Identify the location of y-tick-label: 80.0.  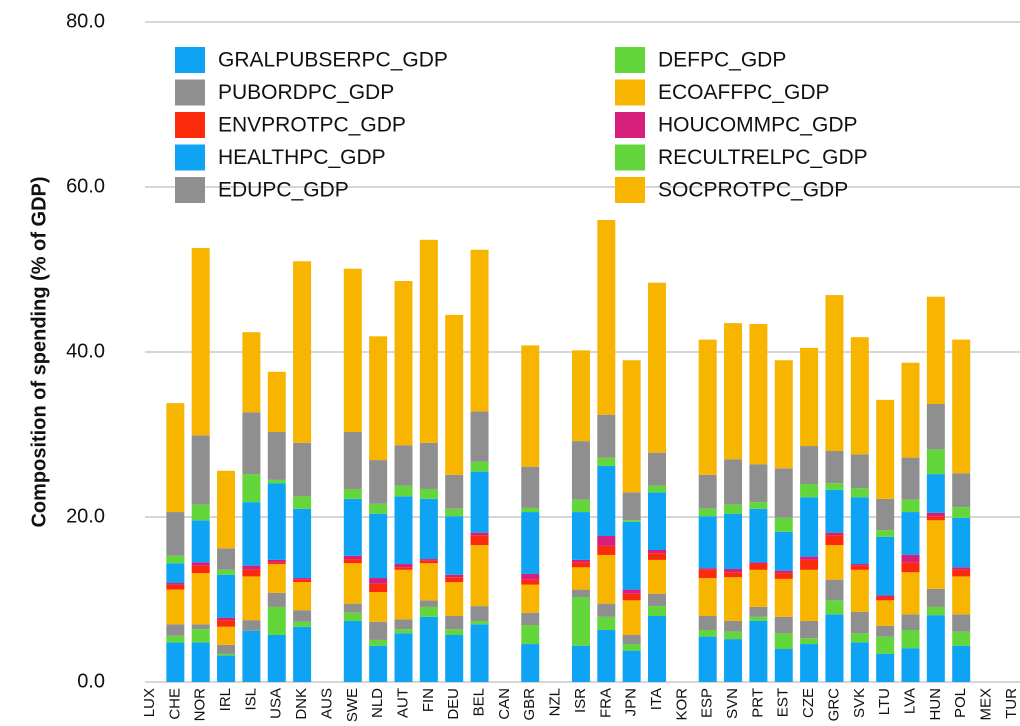
(85, 21).